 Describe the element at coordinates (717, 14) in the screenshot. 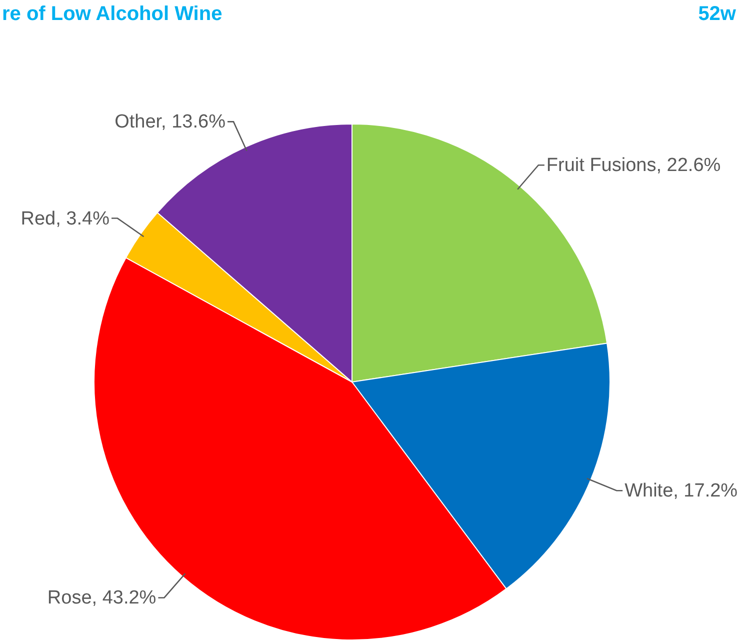

I see `text: 52w` at that location.